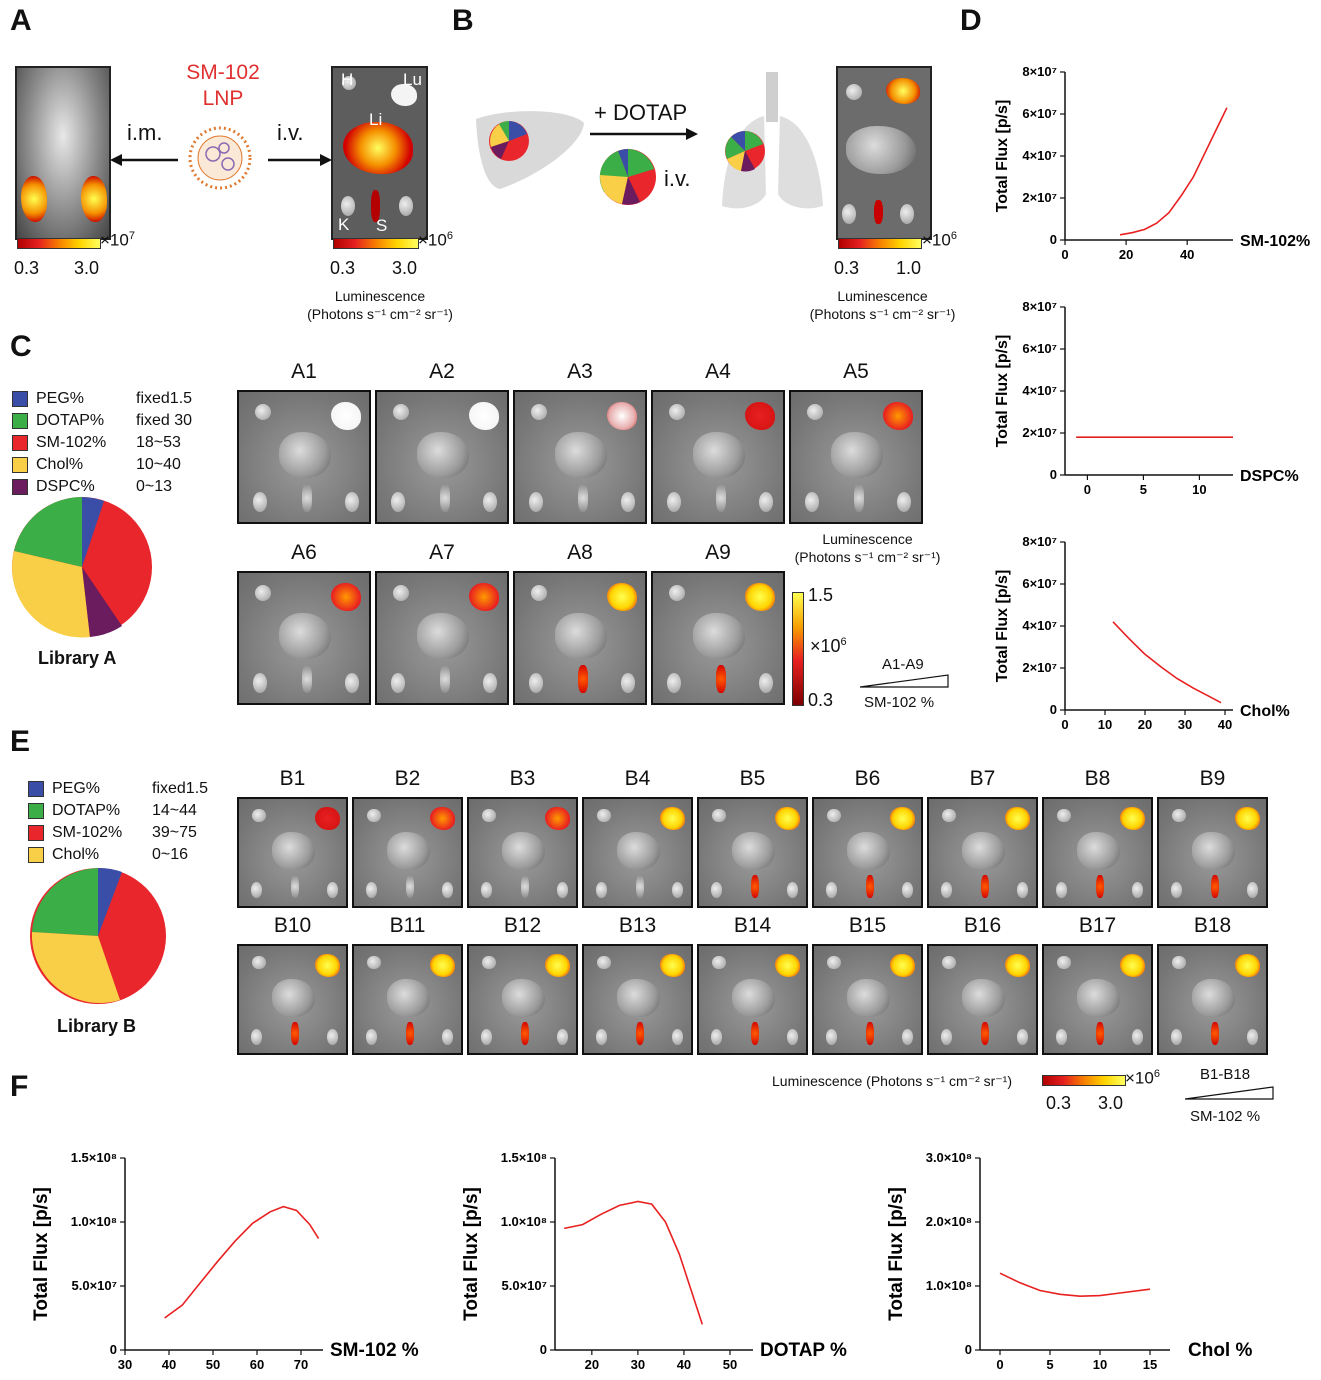  What do you see at coordinates (435, 240) in the screenshot?
I see `colorbar-a2-mult: ×106` at bounding box center [435, 240].